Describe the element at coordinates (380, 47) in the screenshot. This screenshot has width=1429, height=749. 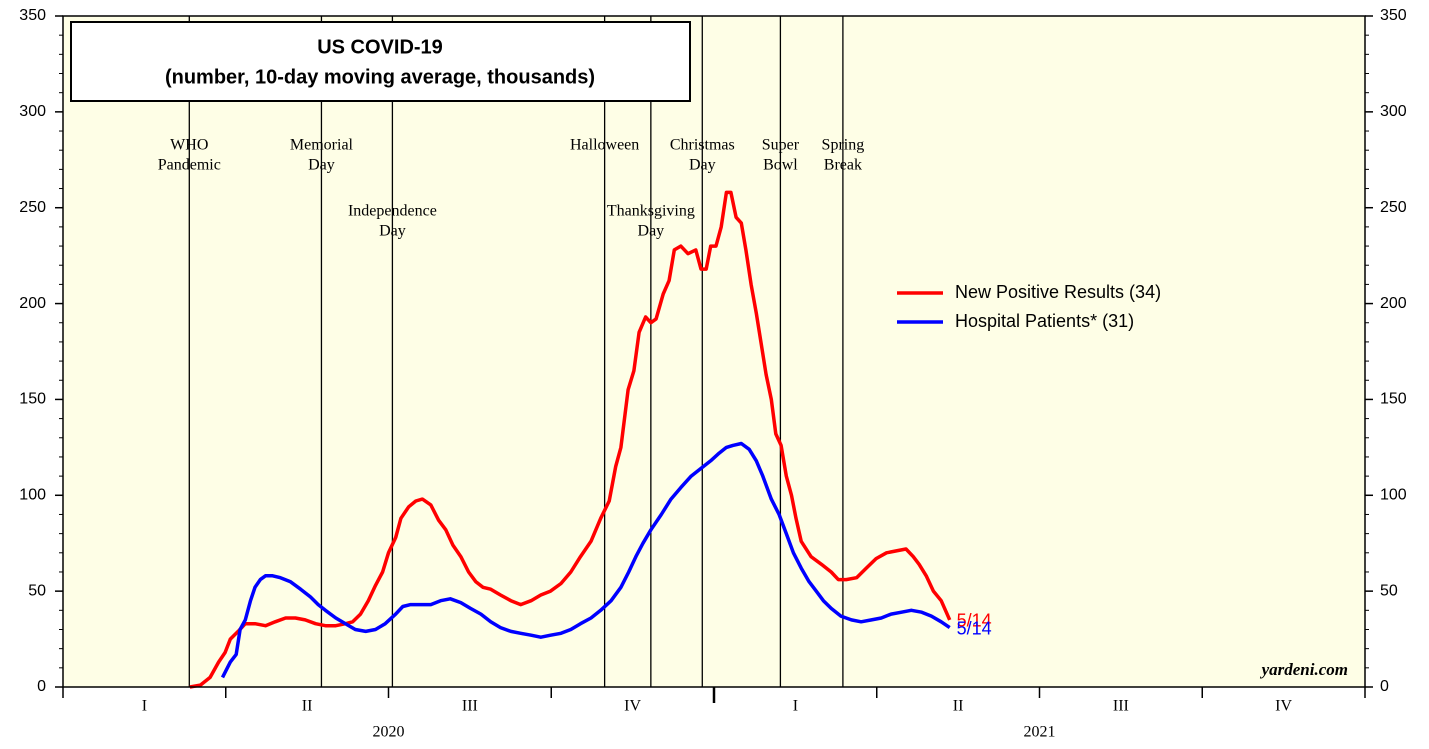
I see `chart-title: US COVID-19` at that location.